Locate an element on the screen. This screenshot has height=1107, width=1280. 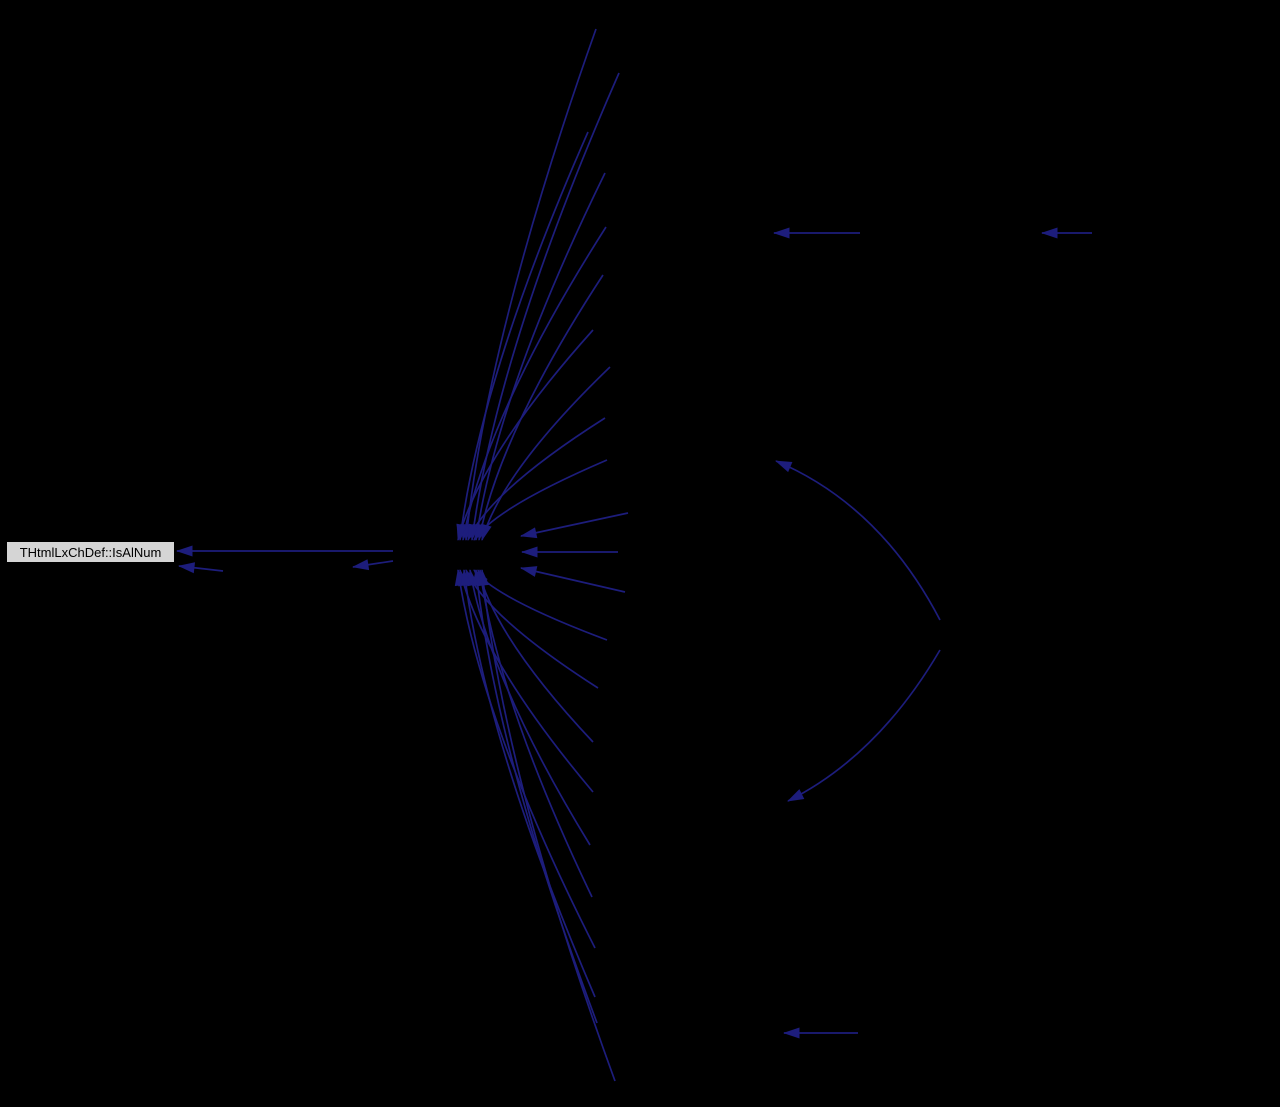
edge-arc-lower-right is located at coordinates (864, 725).